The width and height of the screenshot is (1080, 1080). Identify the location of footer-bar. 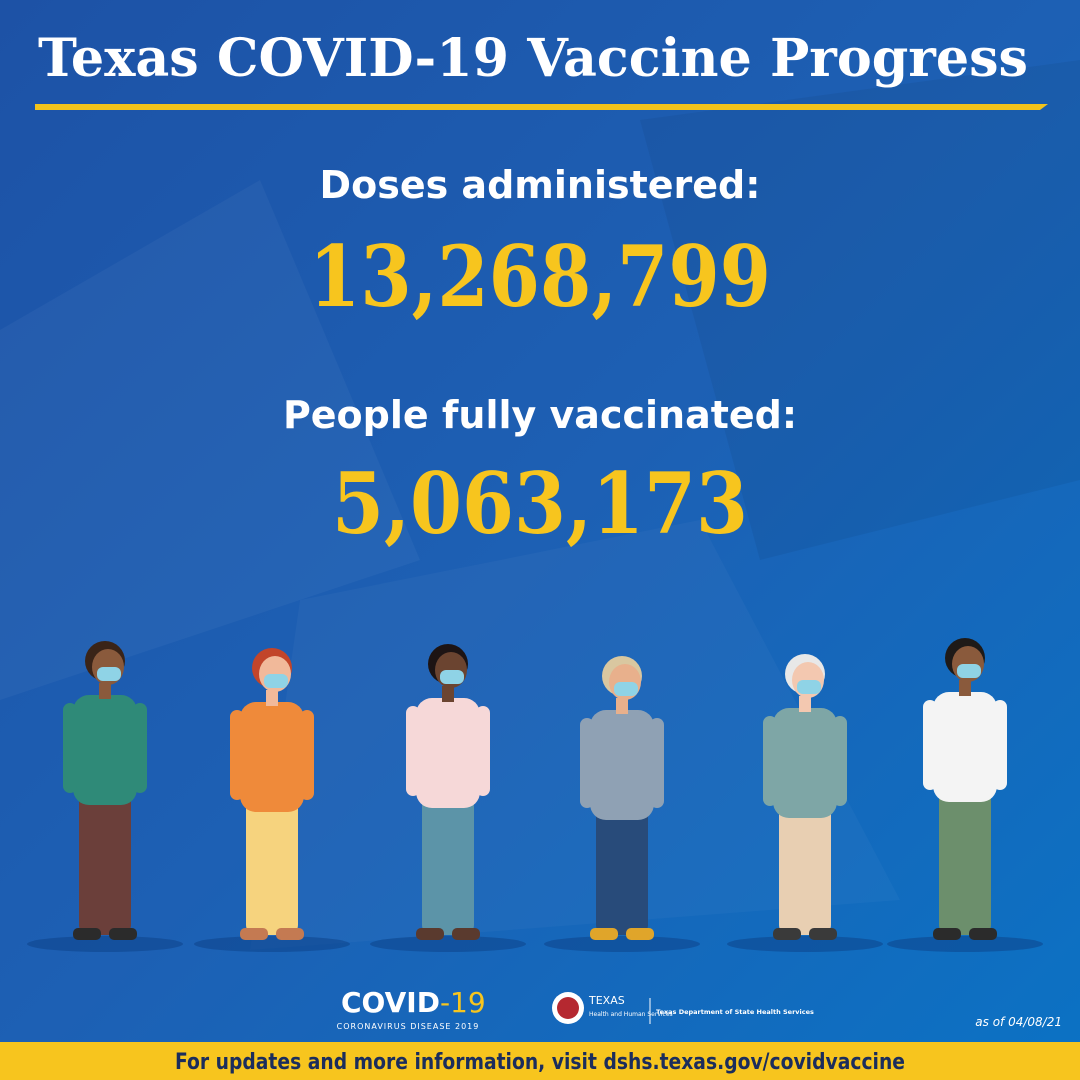
(540, 1061).